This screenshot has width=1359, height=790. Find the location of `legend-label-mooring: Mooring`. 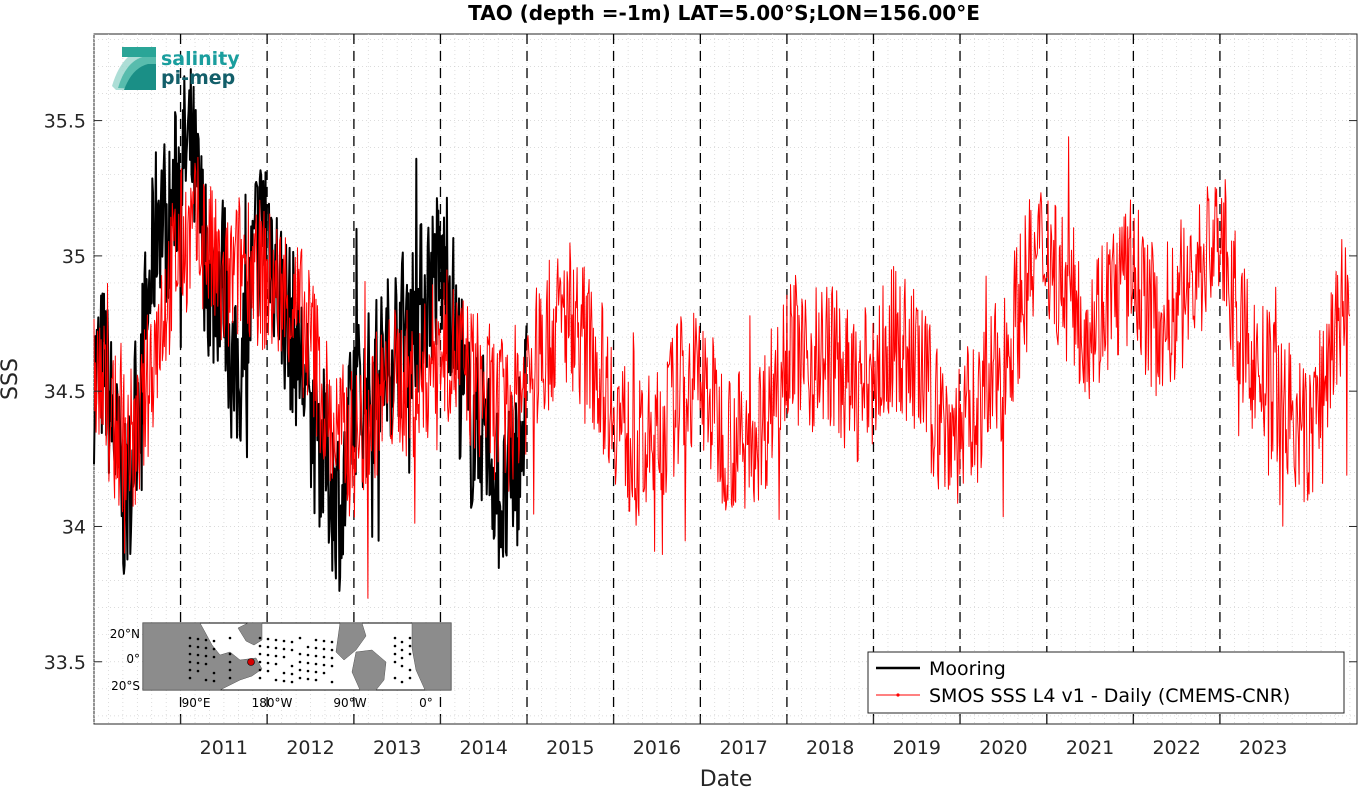

legend-label-mooring: Mooring is located at coordinates (967, 669).